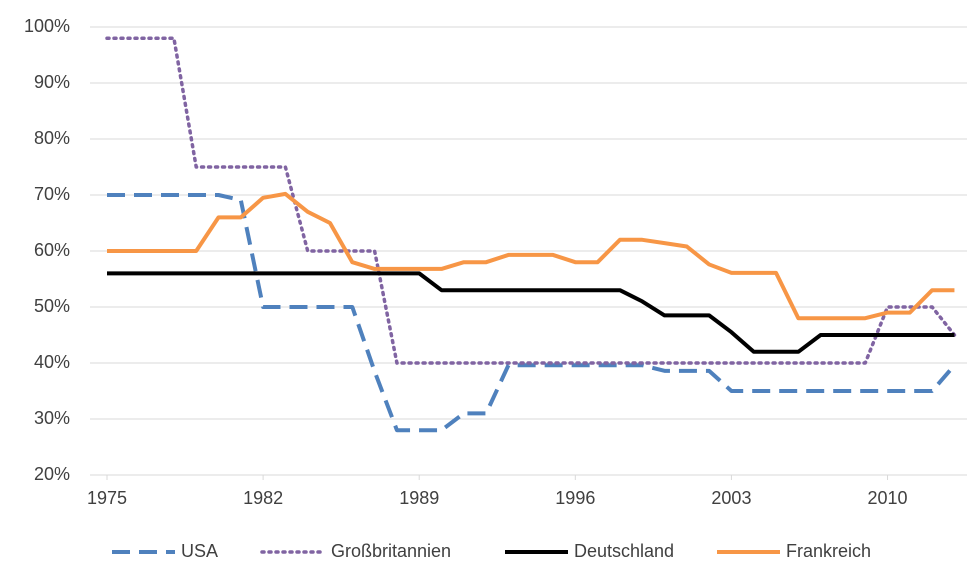 This screenshot has width=967, height=568. What do you see at coordinates (575, 498) in the screenshot?
I see `x-tick-label: 1996` at bounding box center [575, 498].